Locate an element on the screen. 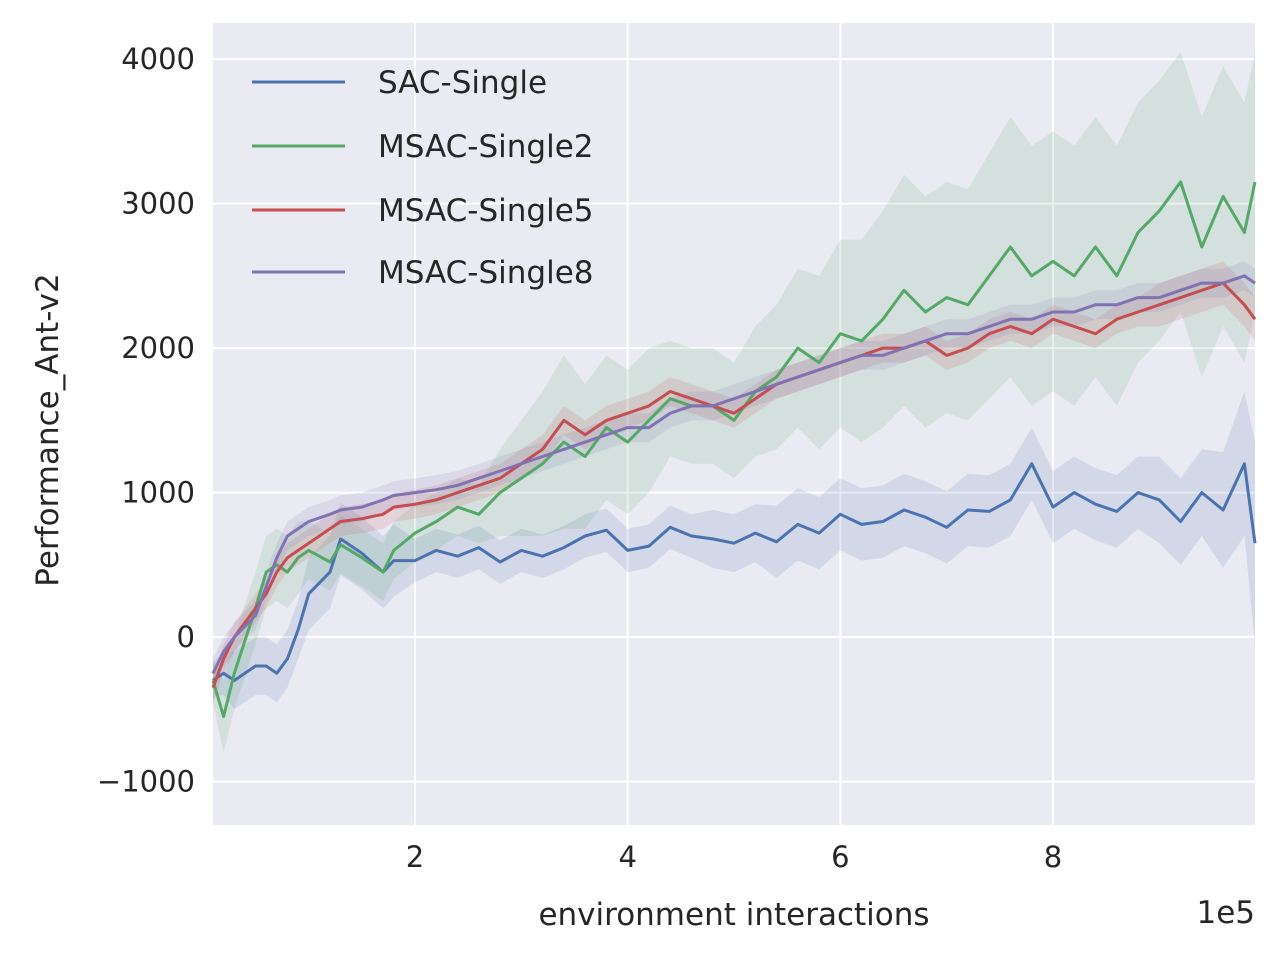 This screenshot has height=960, width=1280. y-tick-label: 3000 is located at coordinates (158, 204).